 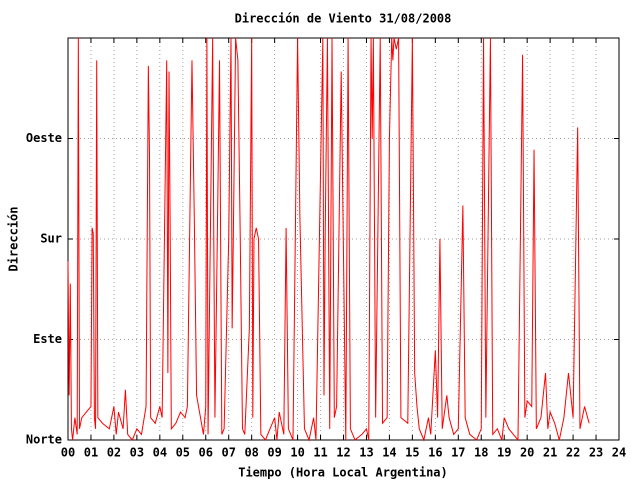 I want to click on x-tick-label: 23, so click(x=596, y=453).